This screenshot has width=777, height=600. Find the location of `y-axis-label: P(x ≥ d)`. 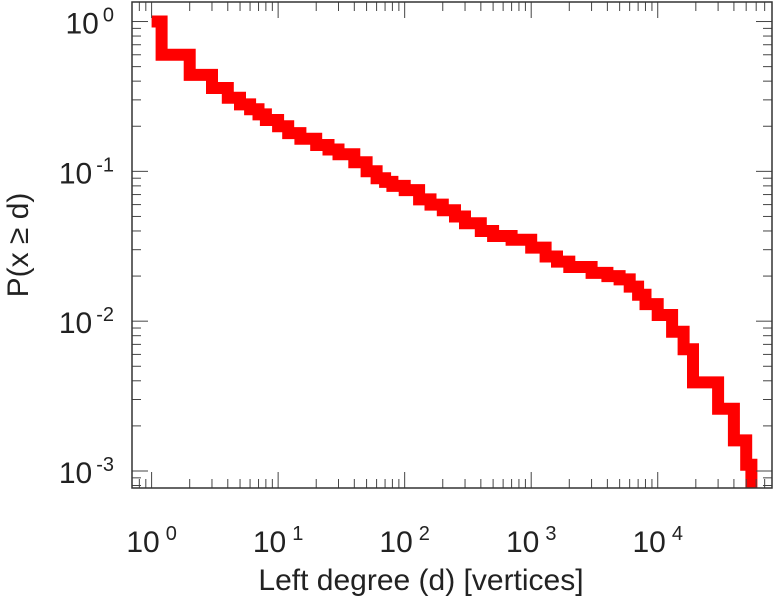

y-axis-label: P(x ≥ d) is located at coordinates (18, 245).